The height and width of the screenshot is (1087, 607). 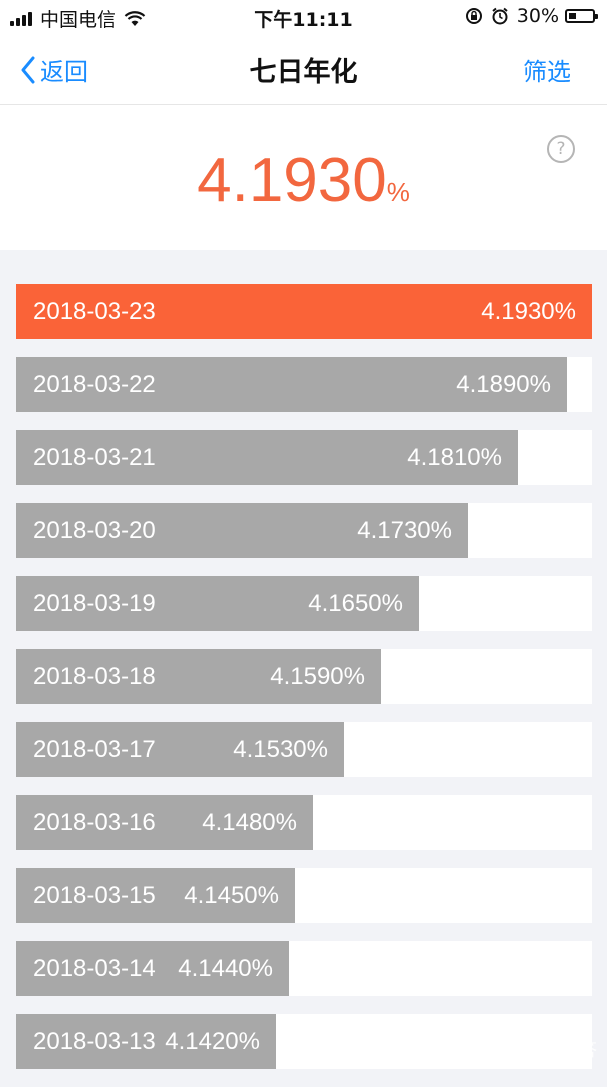 What do you see at coordinates (528, 311) in the screenshot?
I see `rate-row-value: 4.1930%` at bounding box center [528, 311].